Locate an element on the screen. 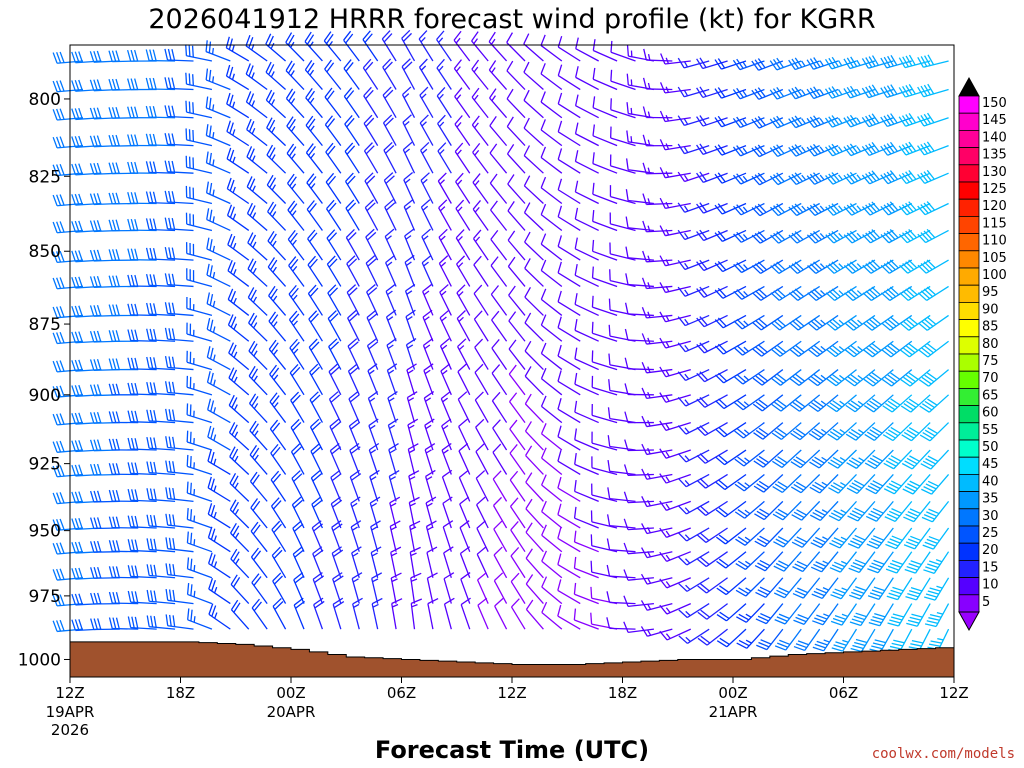  colorbar-label: 50 is located at coordinates (990, 447).